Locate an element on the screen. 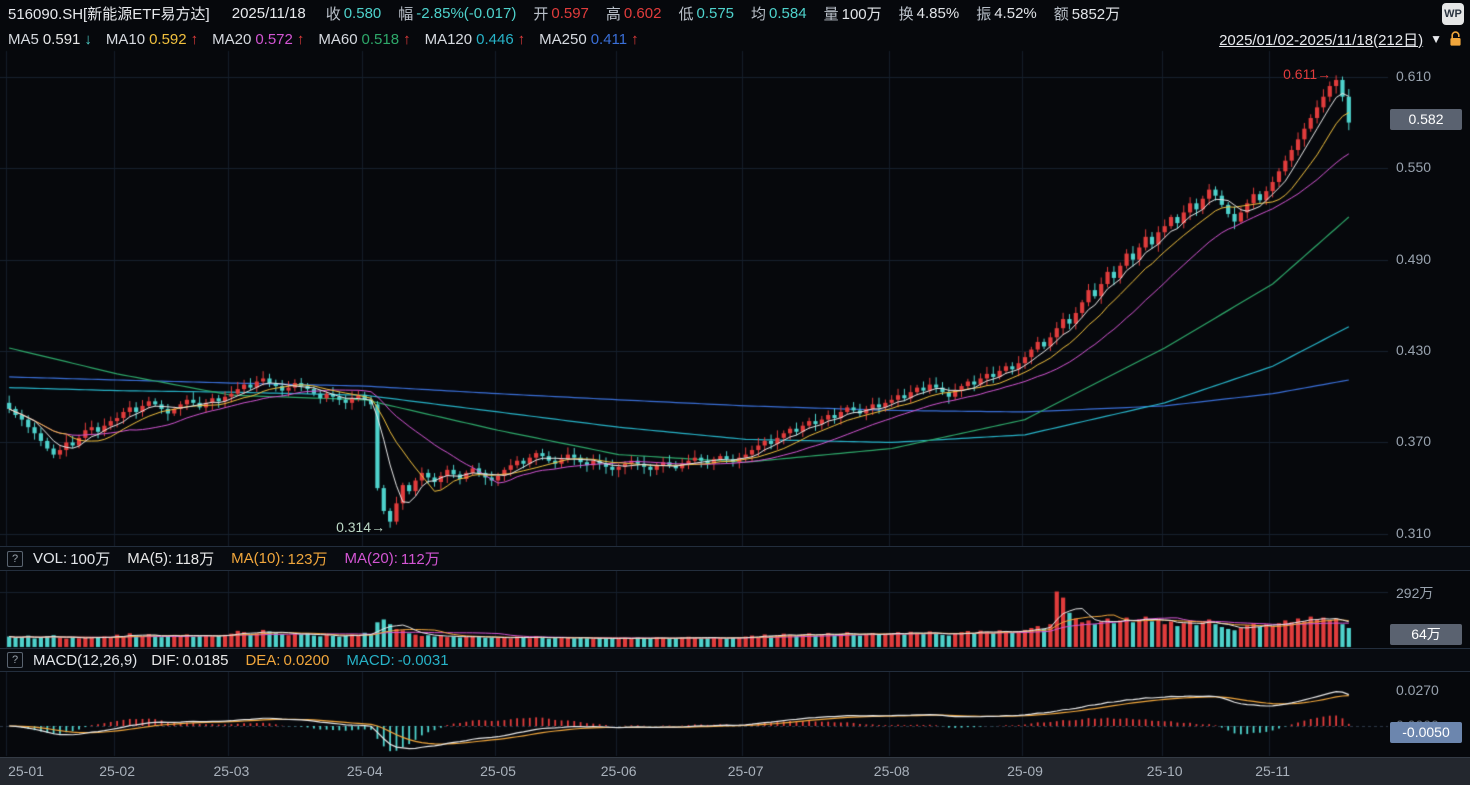 This screenshot has width=1470, height=785. x-axis-label: 25-04 is located at coordinates (364, 771).